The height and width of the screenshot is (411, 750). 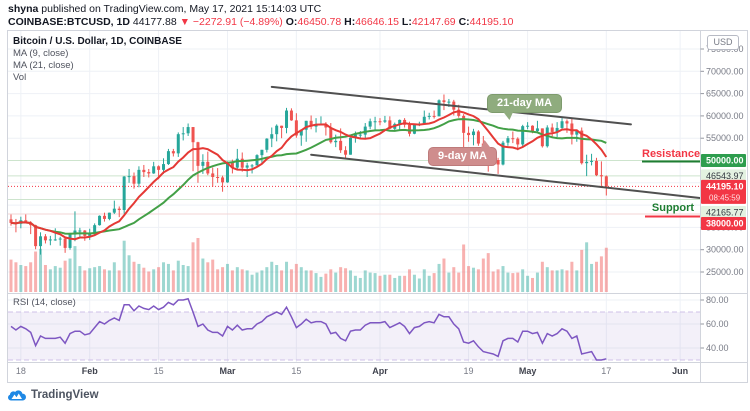 I want to click on close-value: 44195.10, so click(x=491, y=22).